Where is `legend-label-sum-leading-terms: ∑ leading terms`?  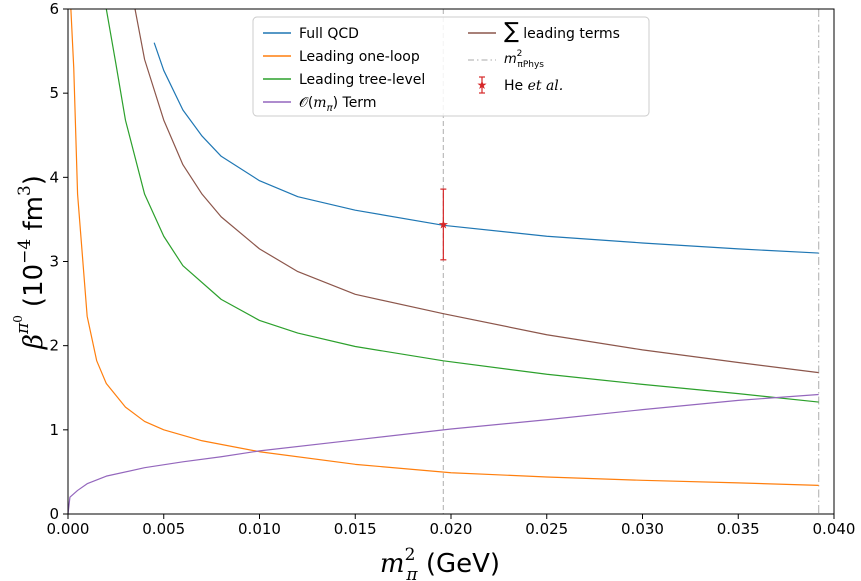 legend-label-sum-leading-terms: ∑ leading terms is located at coordinates (562, 31).